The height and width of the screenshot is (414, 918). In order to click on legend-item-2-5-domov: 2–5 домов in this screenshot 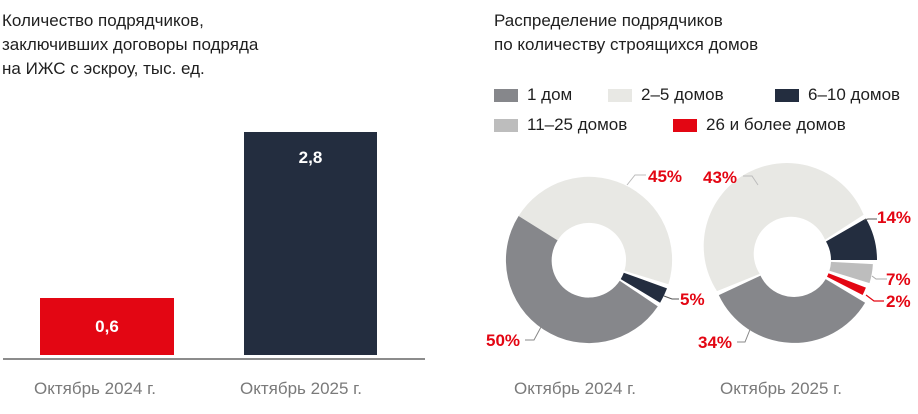, I will do `click(666, 94)`.